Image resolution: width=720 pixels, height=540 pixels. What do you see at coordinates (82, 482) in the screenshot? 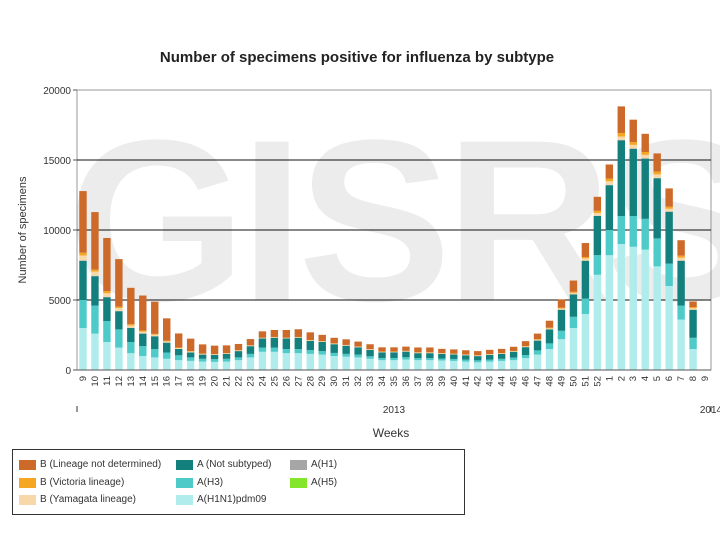
I see `legend-label: B (Victoria lineage)` at bounding box center [82, 482].